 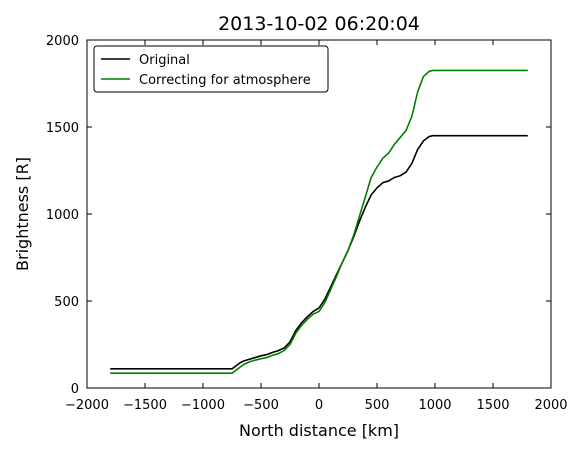 I want to click on y-tick-label: 500, so click(x=66, y=302).